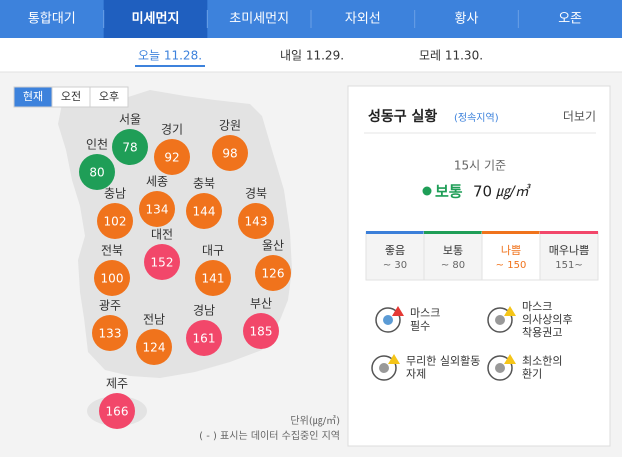 The height and width of the screenshot is (461, 622). I want to click on tip-text: 의사상의후, so click(547, 319).